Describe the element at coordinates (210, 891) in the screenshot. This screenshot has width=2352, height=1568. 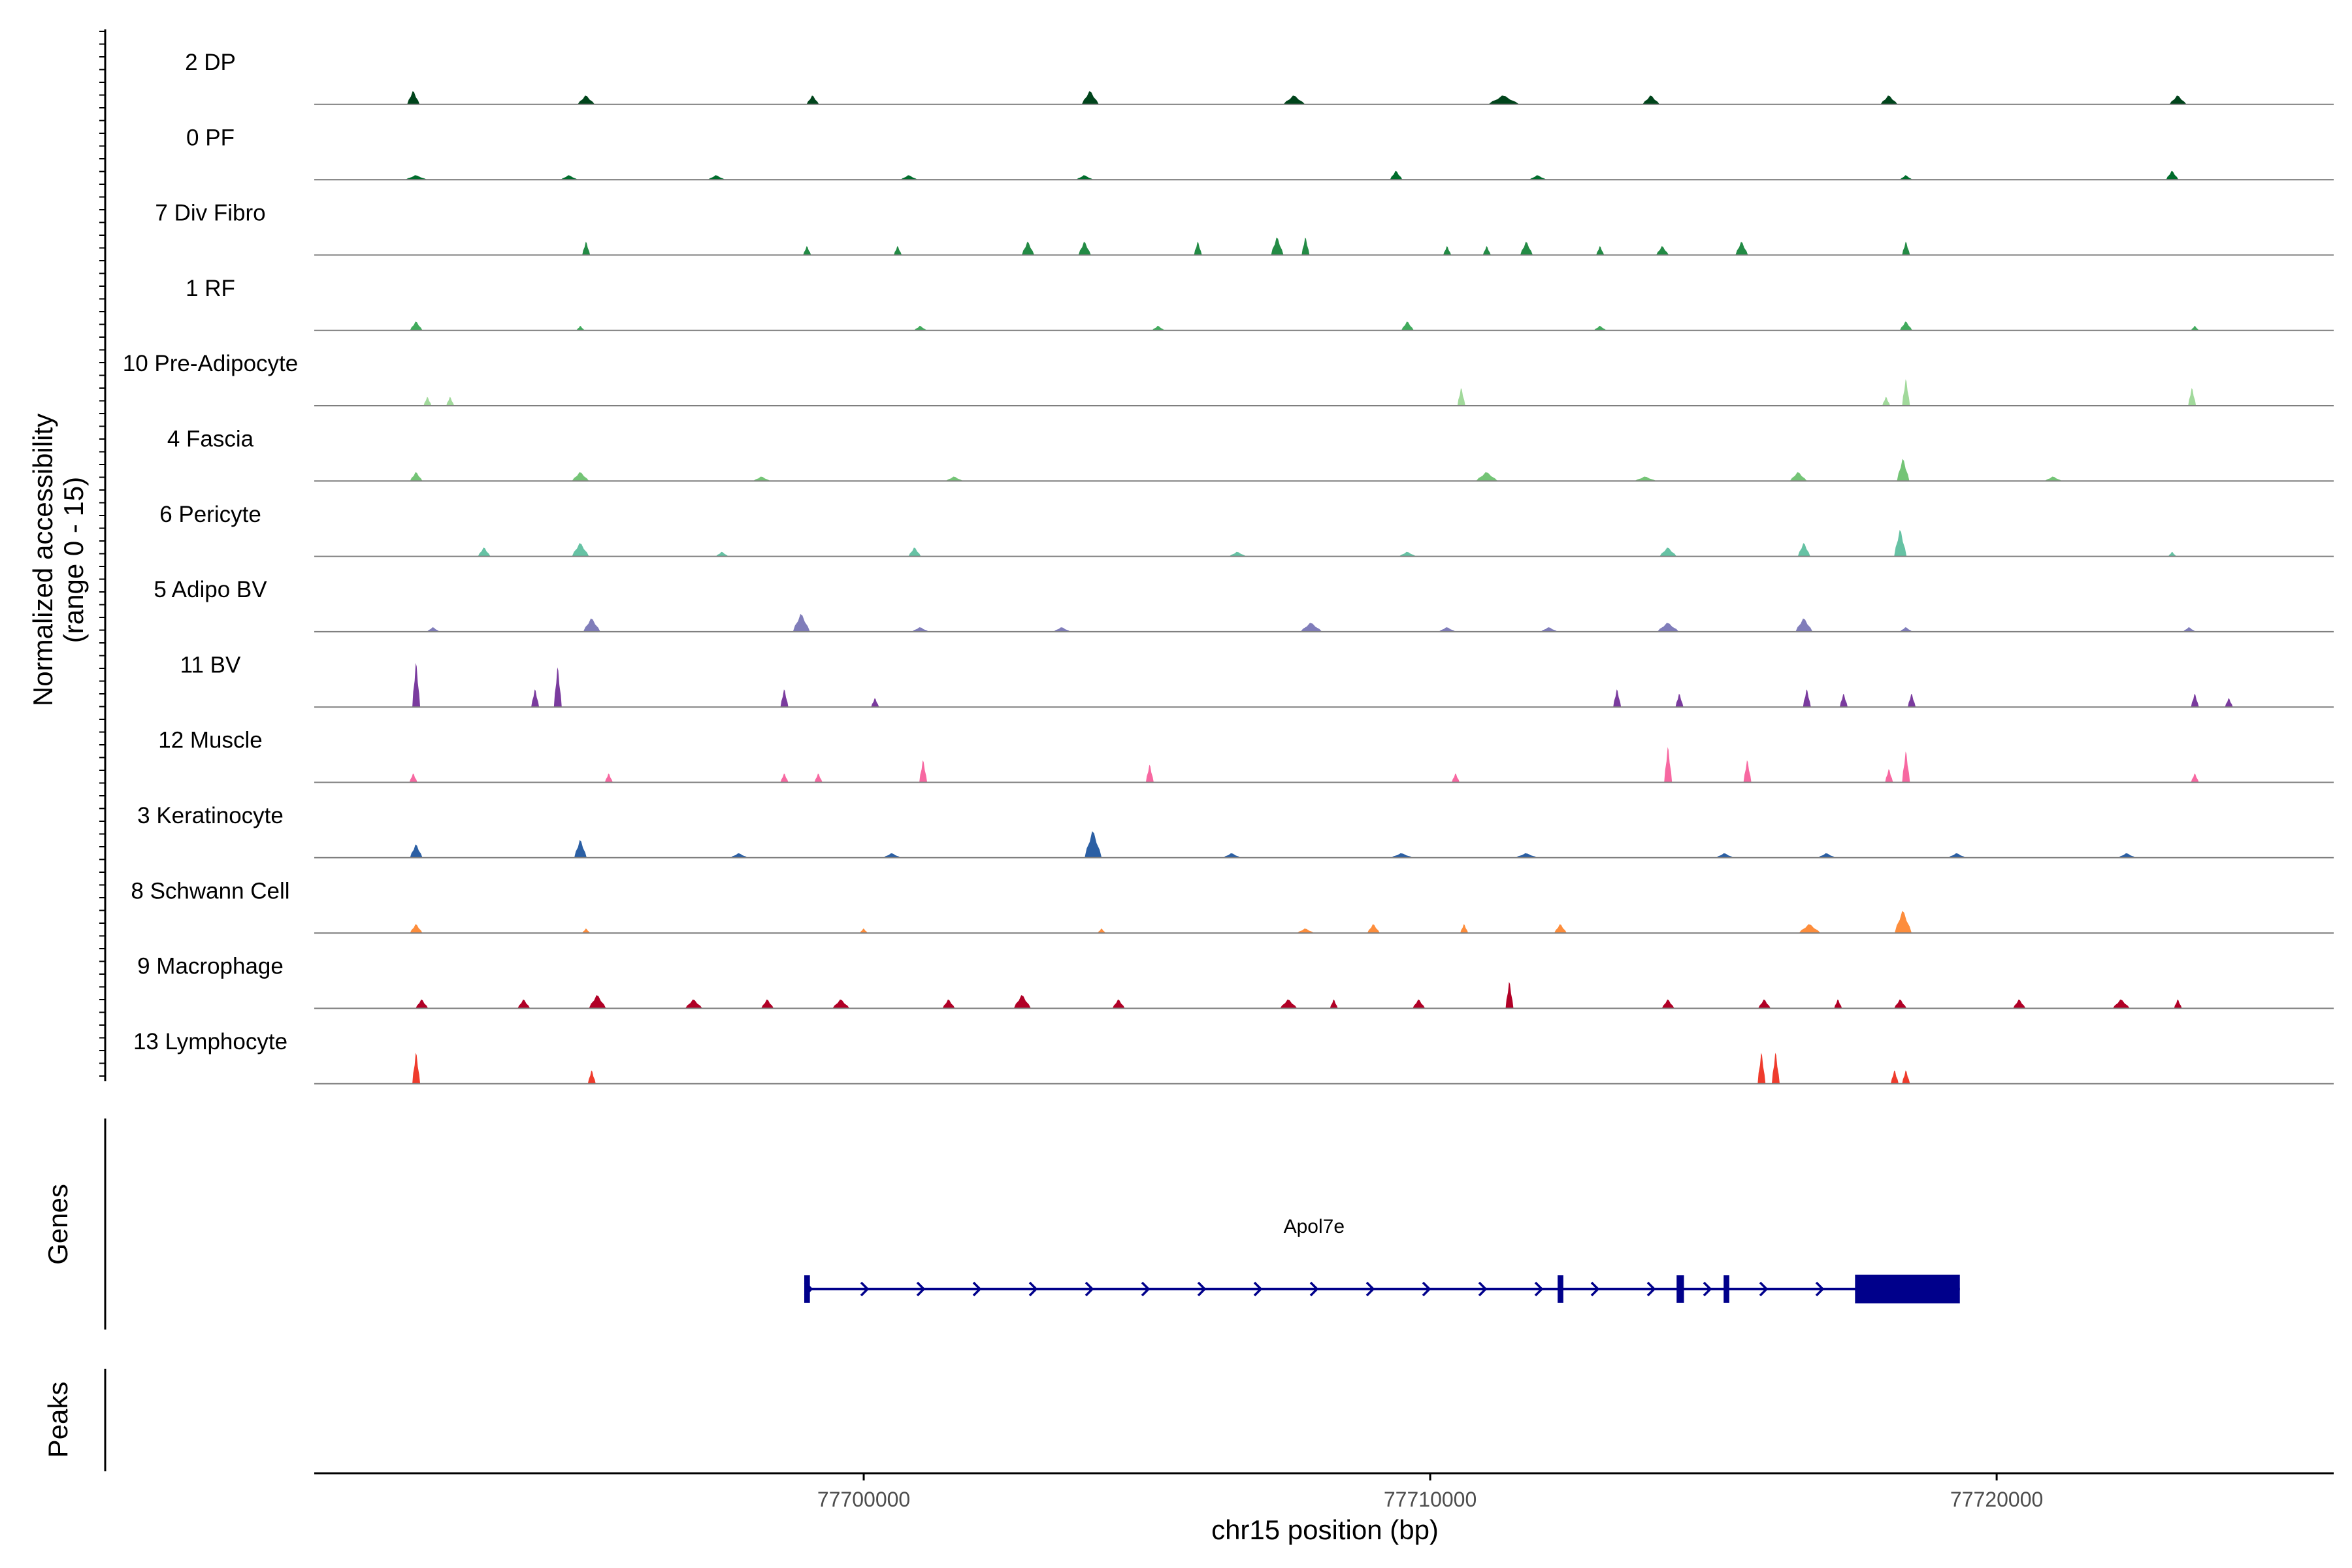
I see `track-label: 8 Schwann Cell` at that location.